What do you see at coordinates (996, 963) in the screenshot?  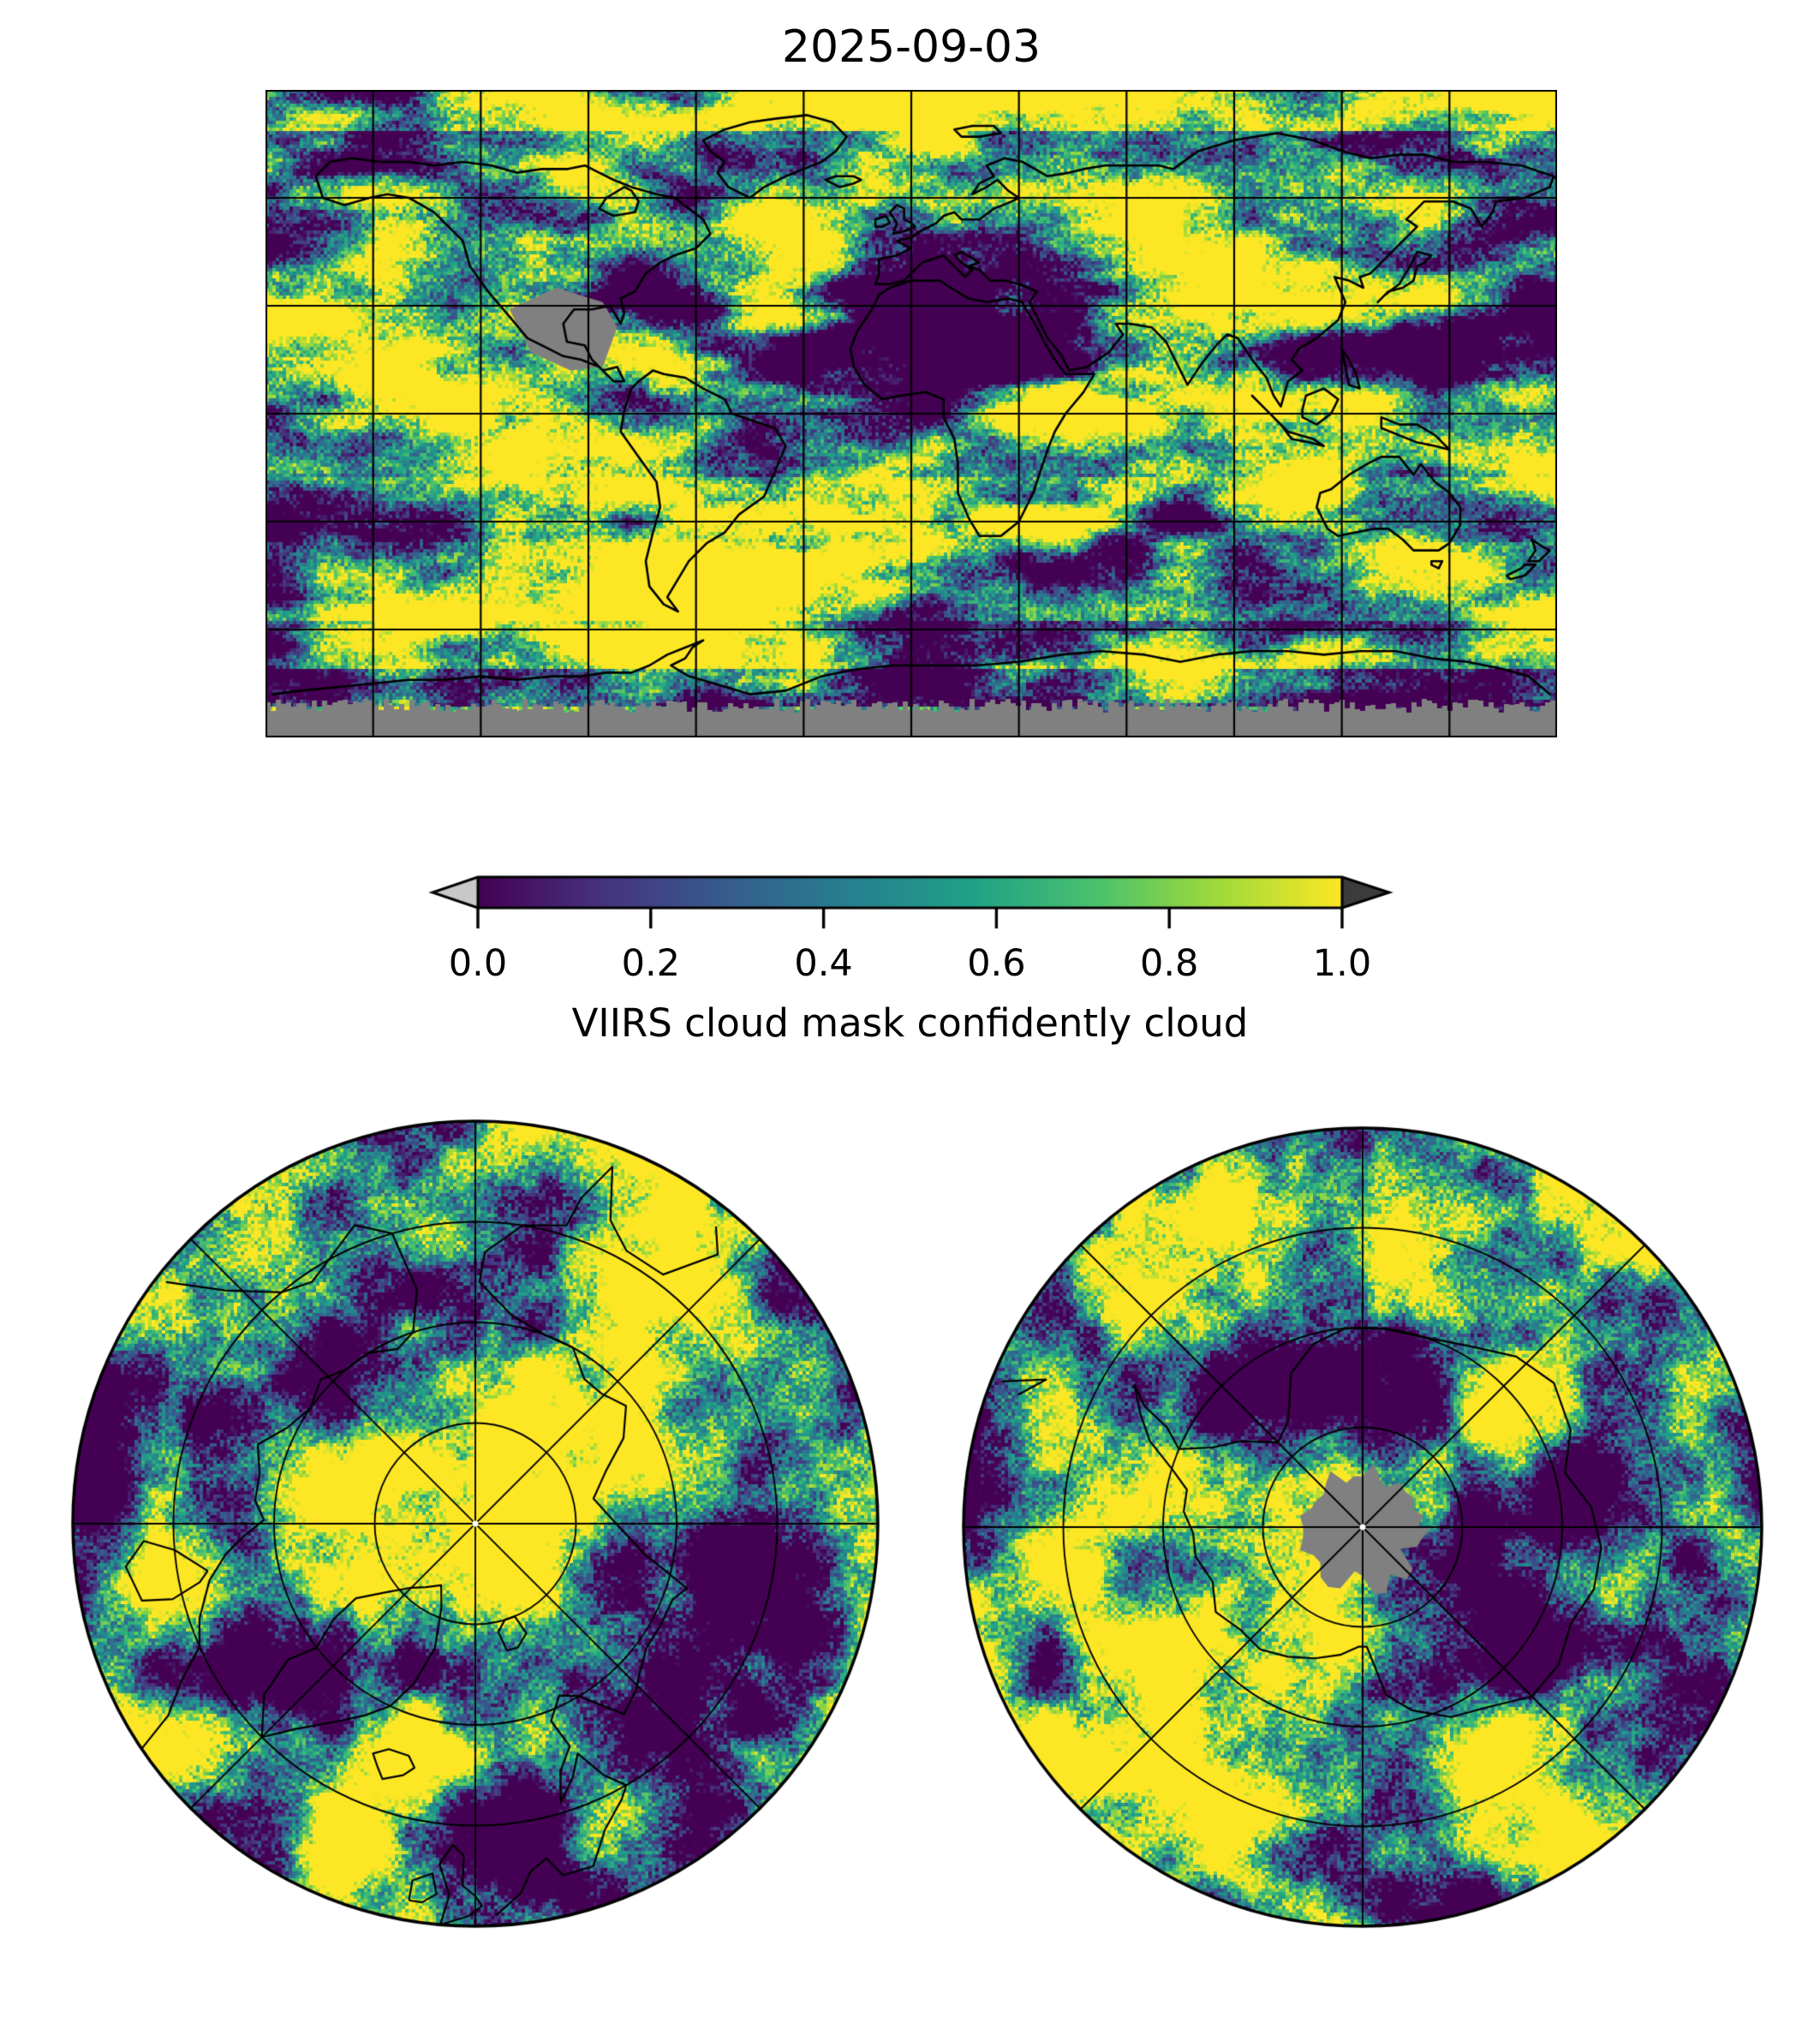 I see `colorbar-tick-0.6: 0.6` at bounding box center [996, 963].